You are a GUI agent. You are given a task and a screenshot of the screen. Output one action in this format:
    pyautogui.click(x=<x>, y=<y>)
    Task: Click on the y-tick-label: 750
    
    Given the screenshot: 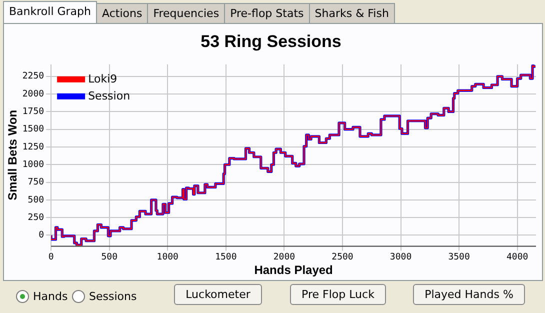 What is the action you would take?
    pyautogui.click(x=36, y=183)
    